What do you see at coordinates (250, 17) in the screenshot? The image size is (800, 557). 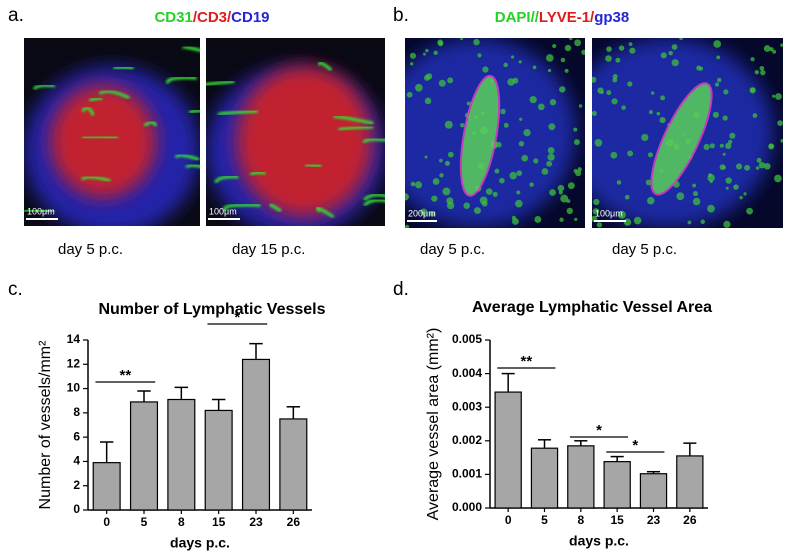 I see `title-part: CD19` at bounding box center [250, 17].